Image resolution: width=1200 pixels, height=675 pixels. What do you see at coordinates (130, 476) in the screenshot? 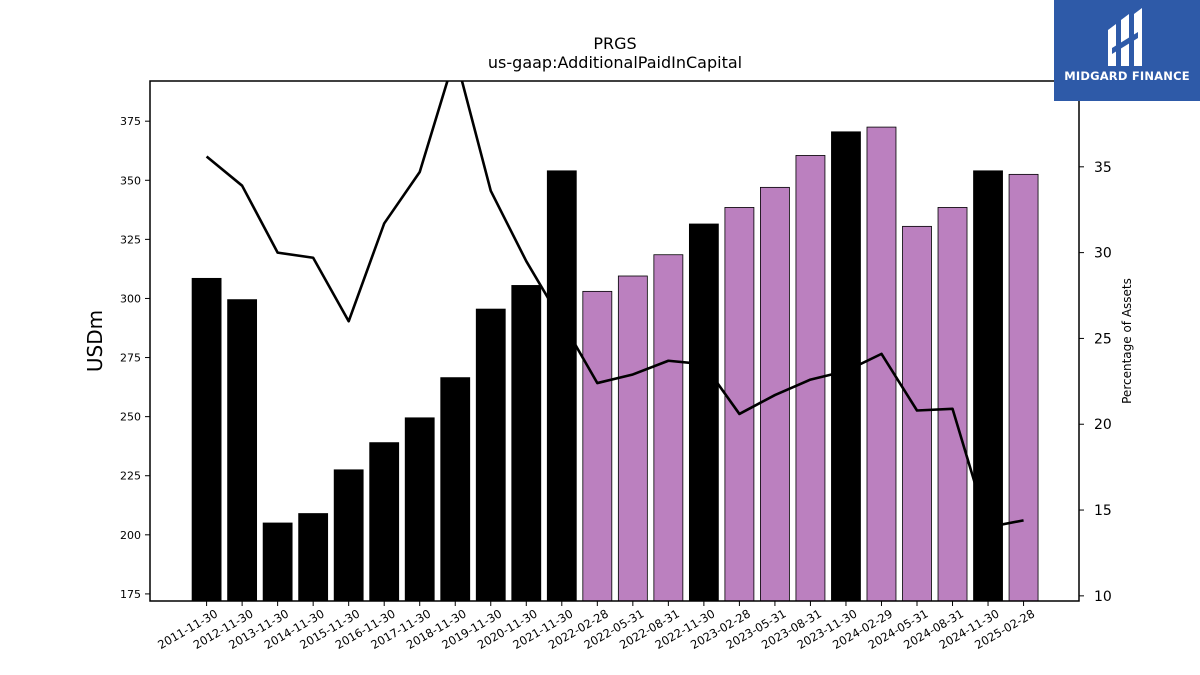
I see `y-tick-label: 225` at bounding box center [130, 476].